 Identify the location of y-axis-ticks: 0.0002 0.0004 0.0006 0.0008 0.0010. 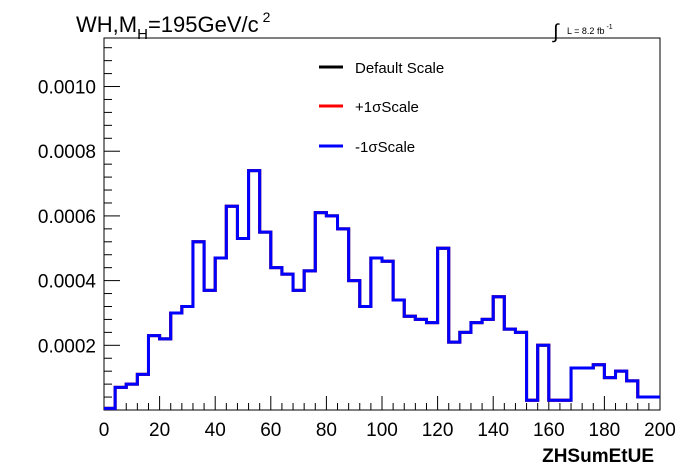
(79, 222).